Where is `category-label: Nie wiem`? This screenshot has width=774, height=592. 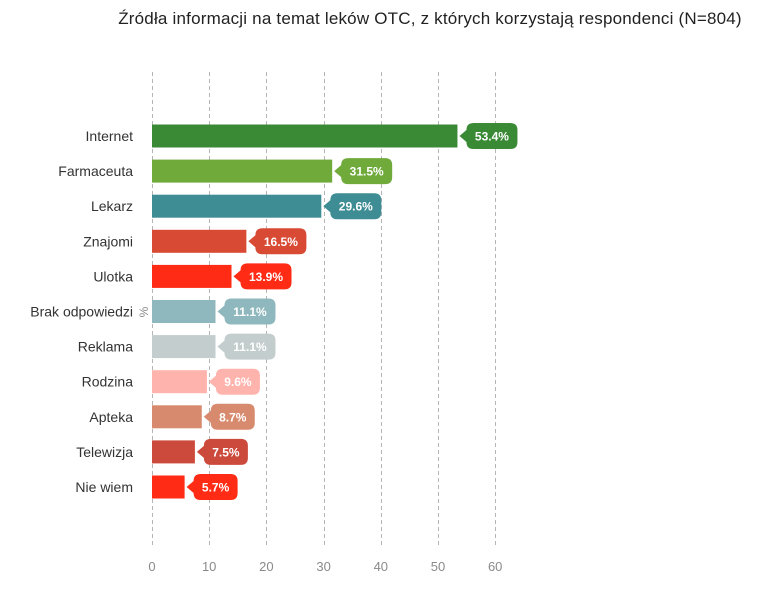
category-label: Nie wiem is located at coordinates (104, 487).